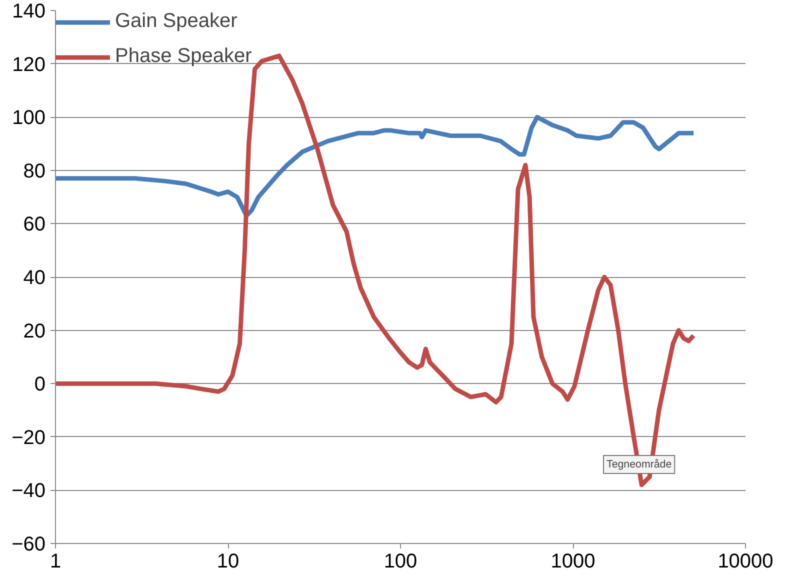  Describe the element at coordinates (29, 11) in the screenshot. I see `y-tick-label: 140` at that location.